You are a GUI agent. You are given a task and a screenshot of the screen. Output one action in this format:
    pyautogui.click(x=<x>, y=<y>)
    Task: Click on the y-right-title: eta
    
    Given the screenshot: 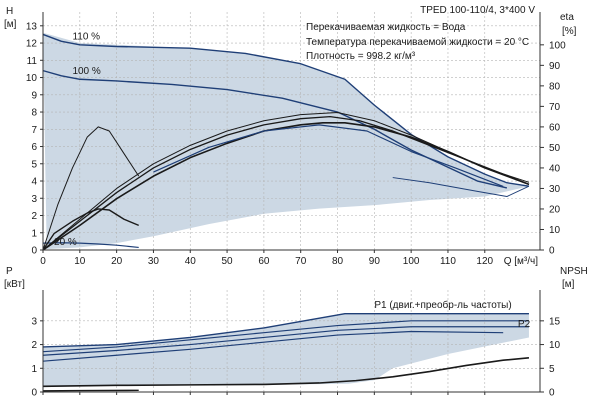 What is the action you would take?
    pyautogui.click(x=567, y=17)
    